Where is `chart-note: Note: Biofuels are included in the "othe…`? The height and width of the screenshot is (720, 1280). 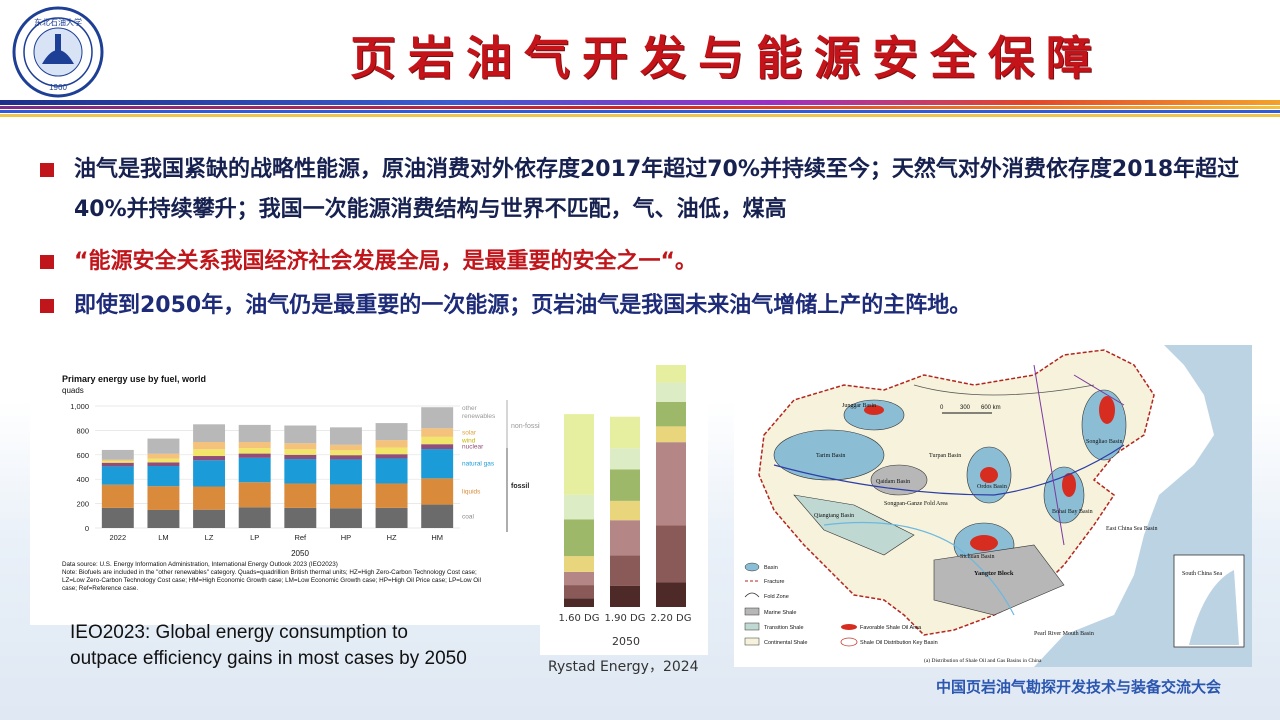 chart-note: Note: Biofuels are included in the "othe… is located at coordinates (269, 572).